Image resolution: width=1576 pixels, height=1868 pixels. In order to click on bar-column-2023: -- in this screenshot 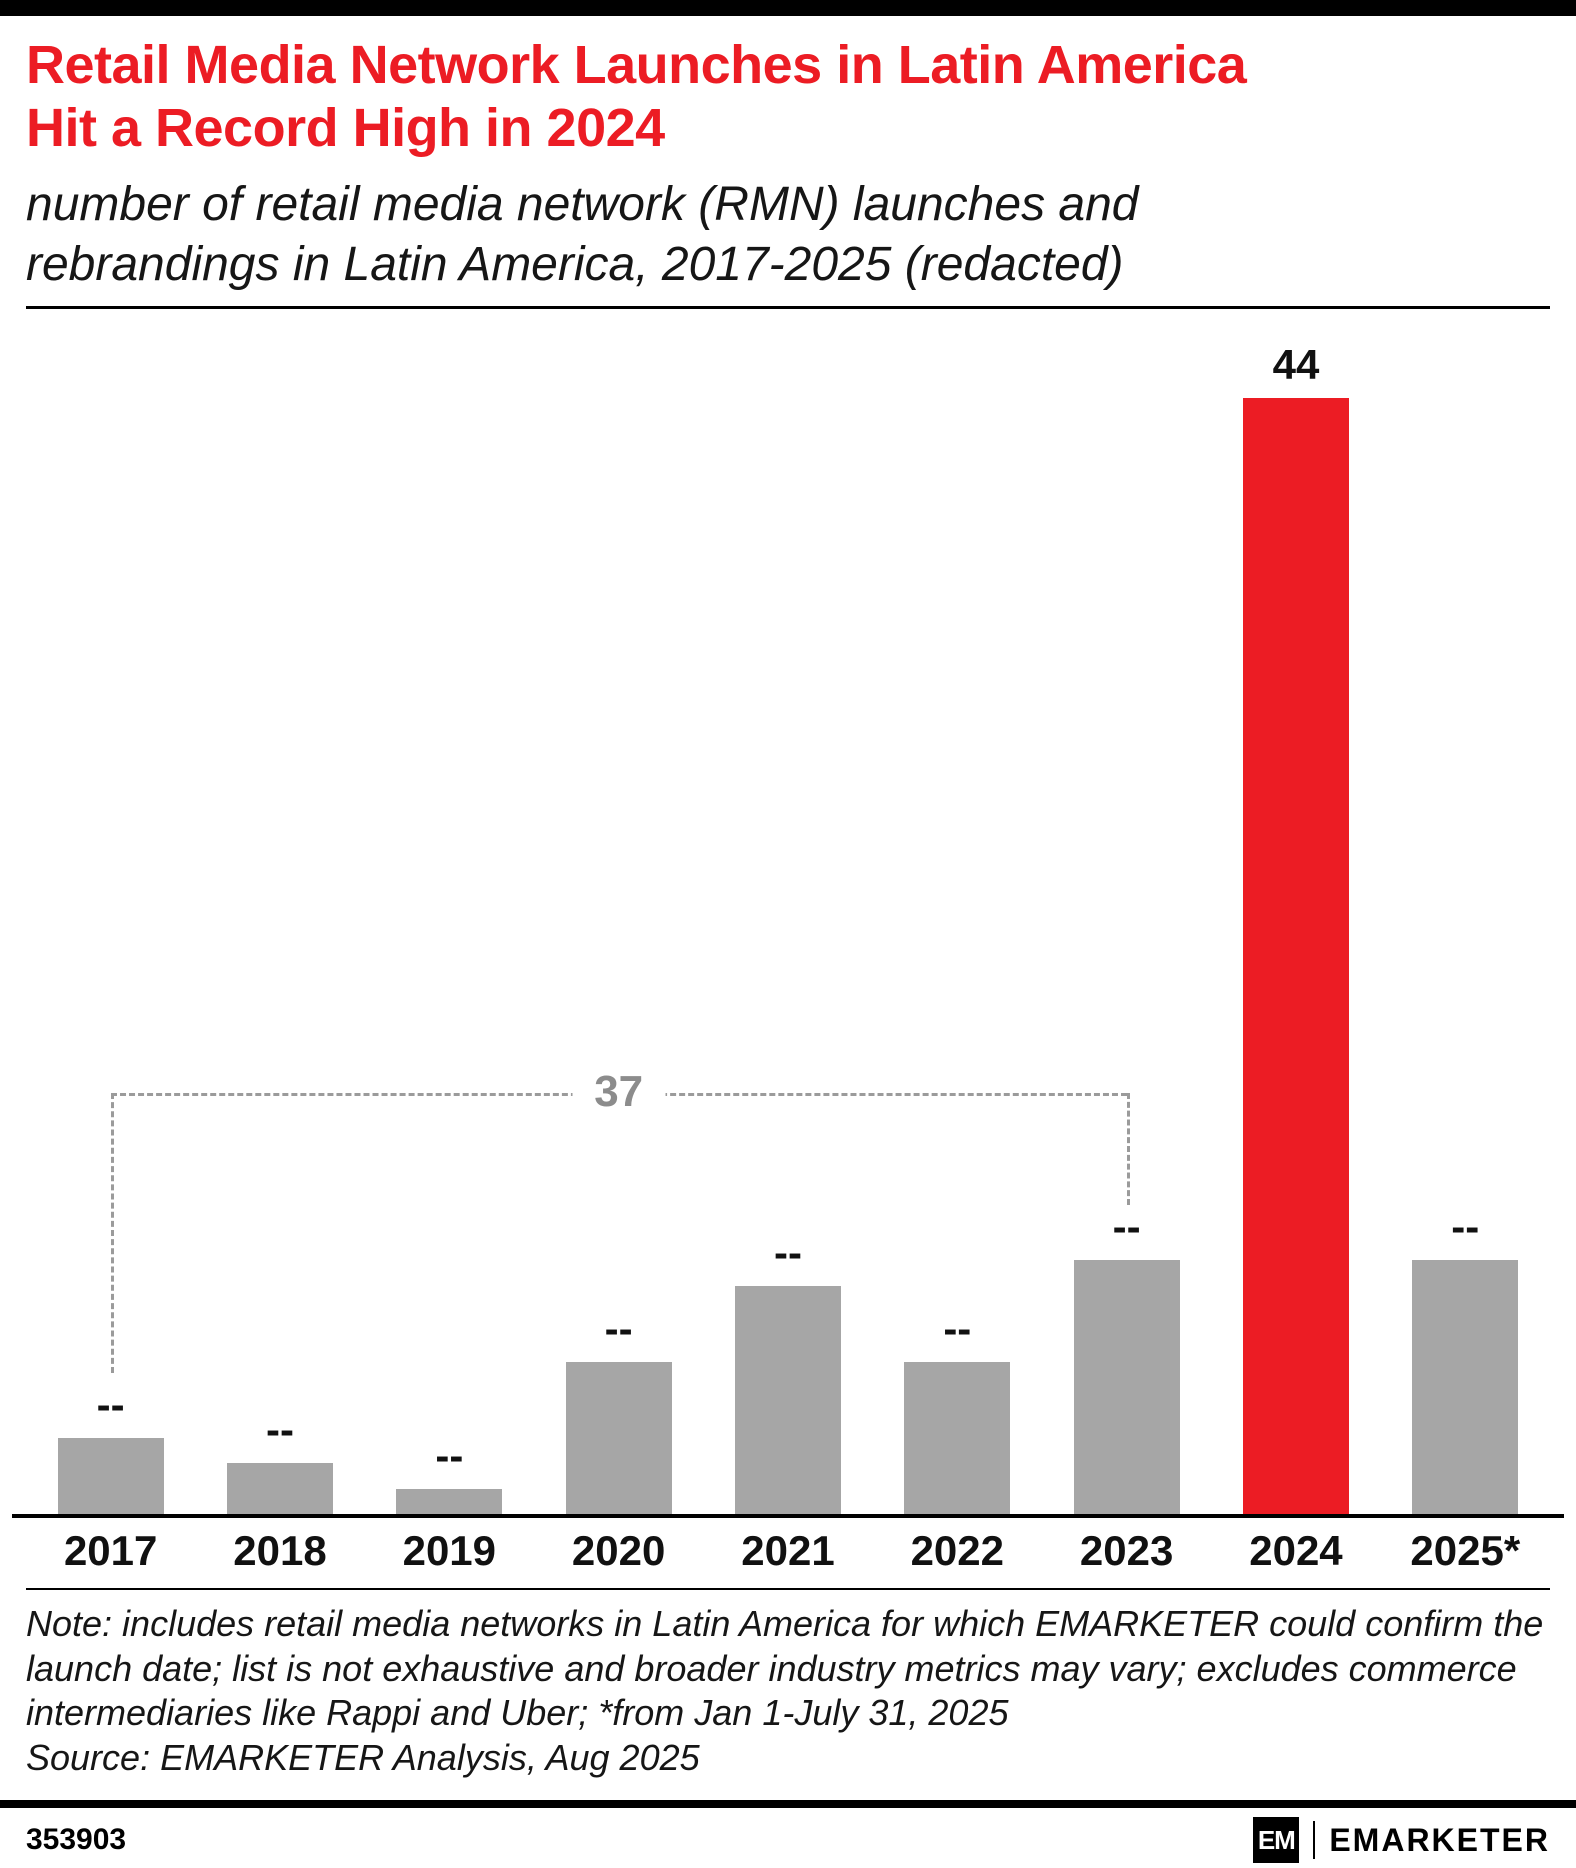, I will do `click(1126, 1360)`.